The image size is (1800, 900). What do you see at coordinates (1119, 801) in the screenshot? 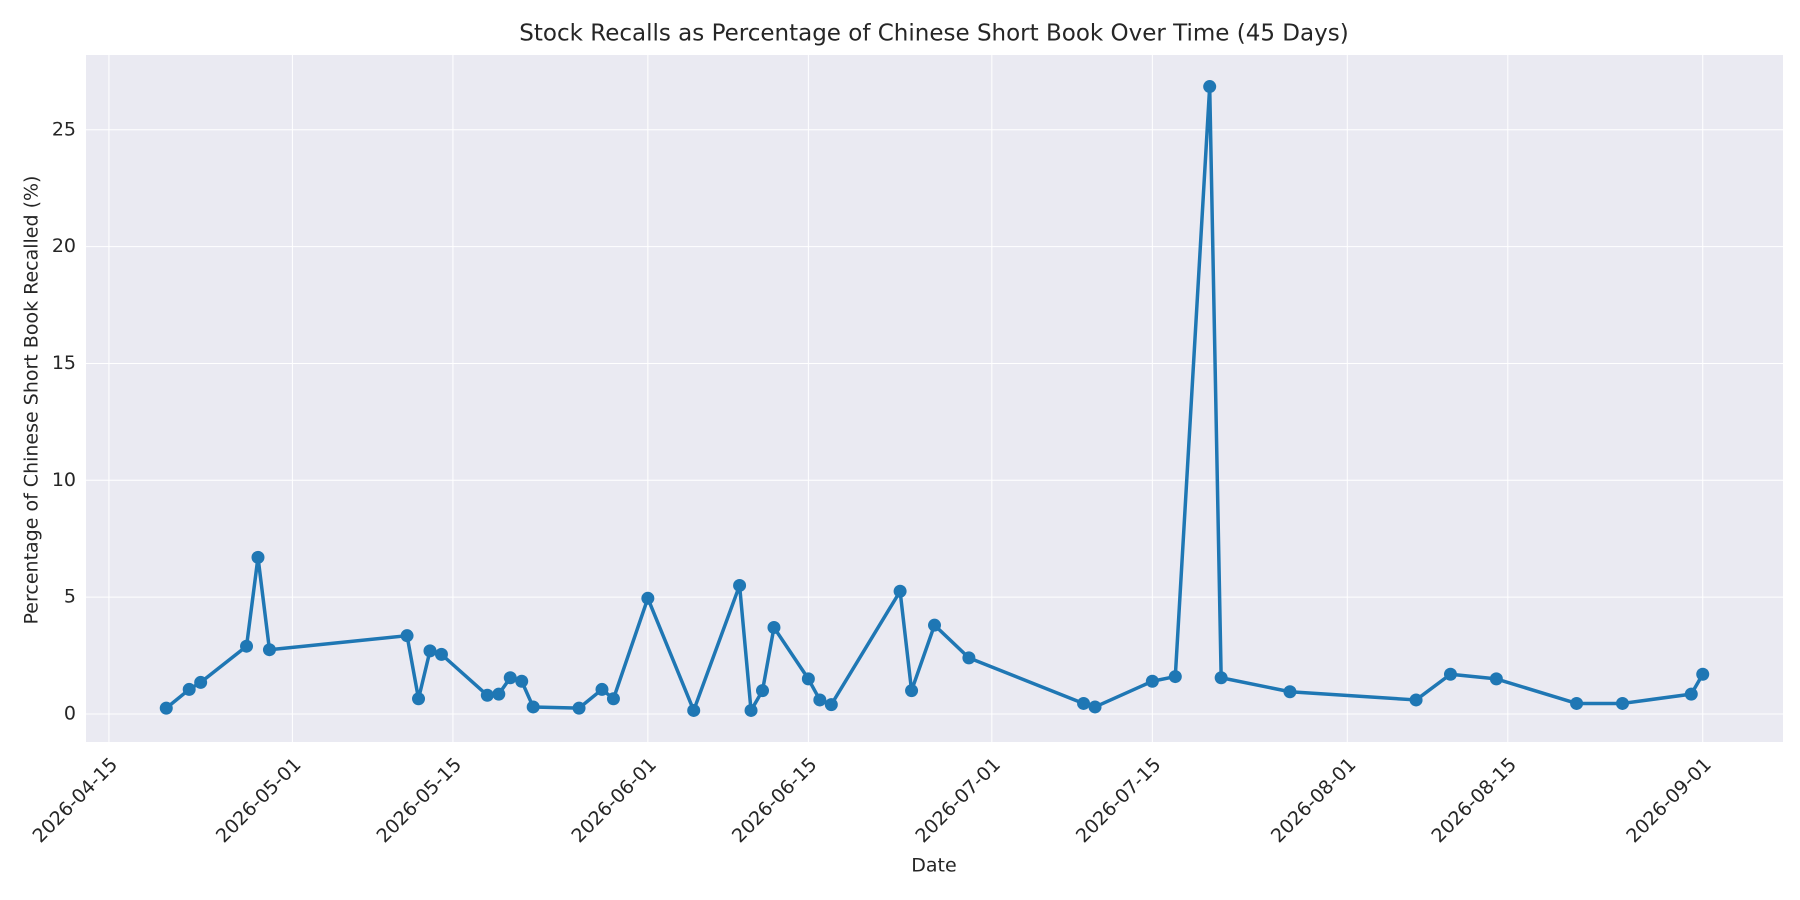
I see `x-tick-label: 2026-07-15` at bounding box center [1119, 801].